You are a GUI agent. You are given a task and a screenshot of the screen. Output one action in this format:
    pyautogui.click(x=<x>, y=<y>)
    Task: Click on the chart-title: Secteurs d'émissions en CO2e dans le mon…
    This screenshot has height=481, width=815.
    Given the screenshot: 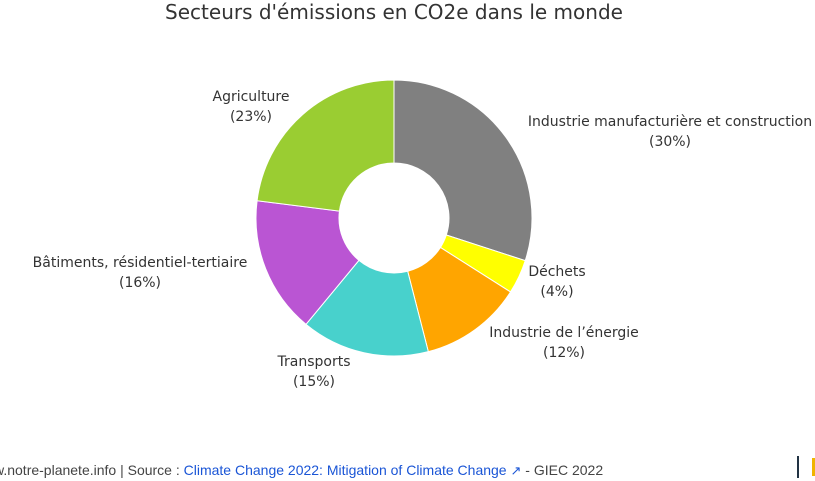 What is the action you would take?
    pyautogui.click(x=394, y=12)
    